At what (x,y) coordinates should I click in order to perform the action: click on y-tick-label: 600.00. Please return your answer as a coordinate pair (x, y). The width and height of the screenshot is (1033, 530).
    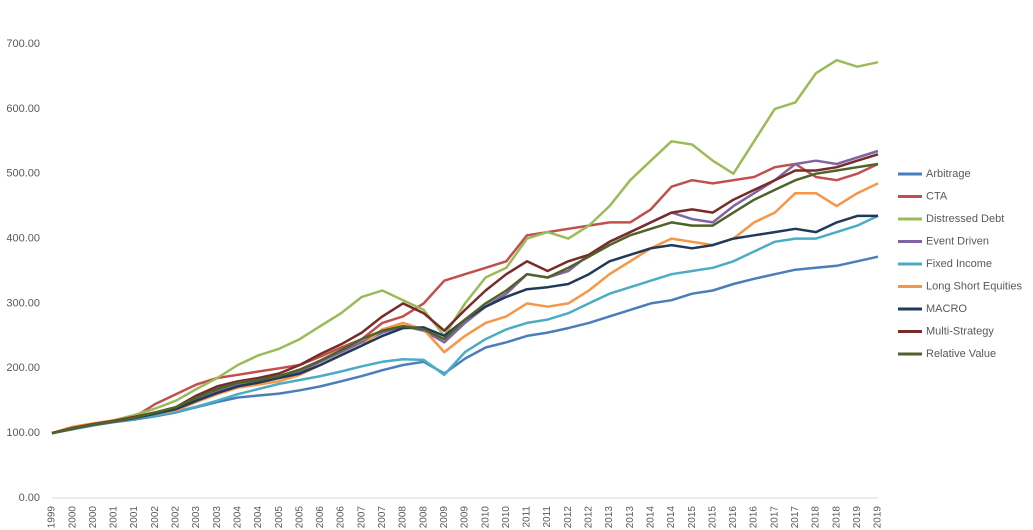
    Looking at the image, I should click on (23, 109).